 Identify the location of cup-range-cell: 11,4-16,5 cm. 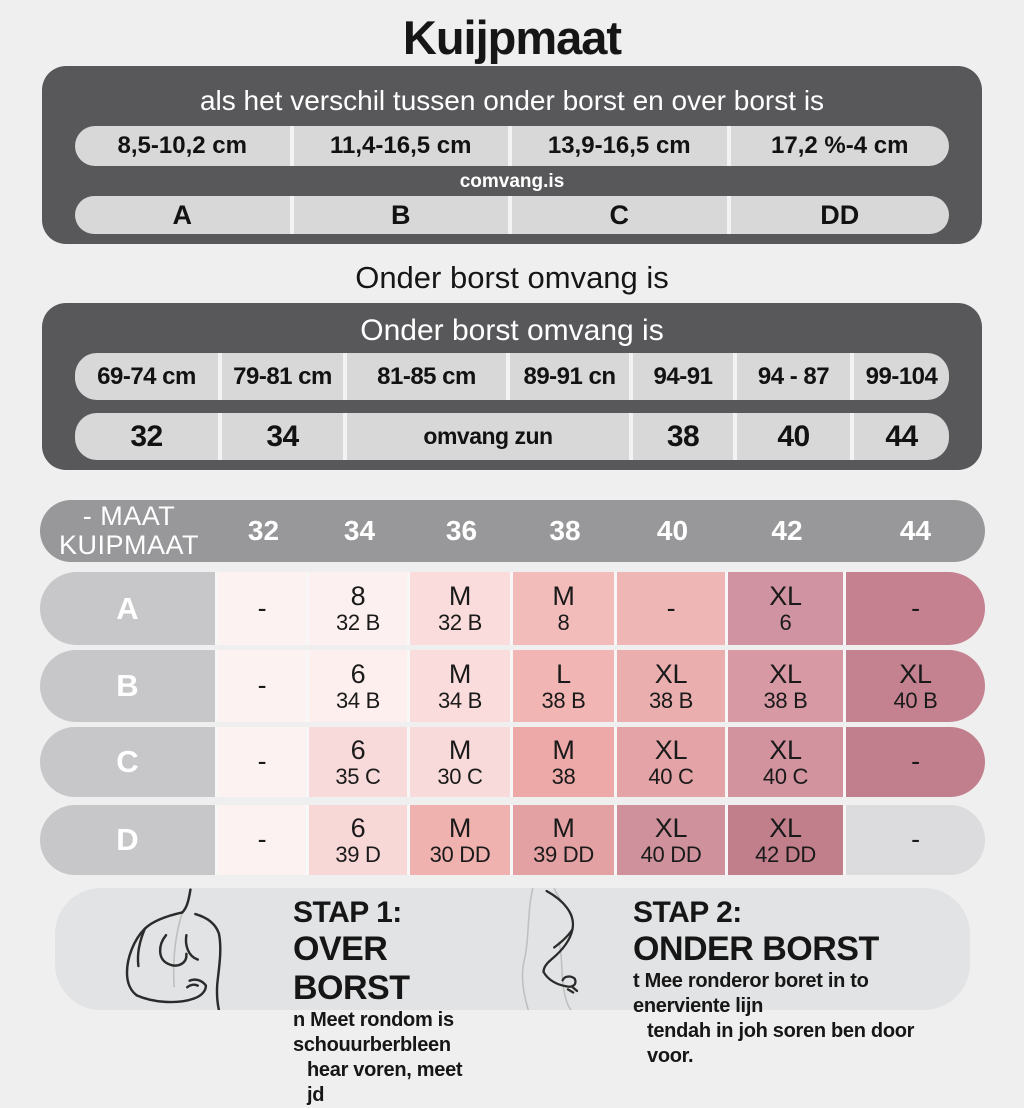
(403, 146).